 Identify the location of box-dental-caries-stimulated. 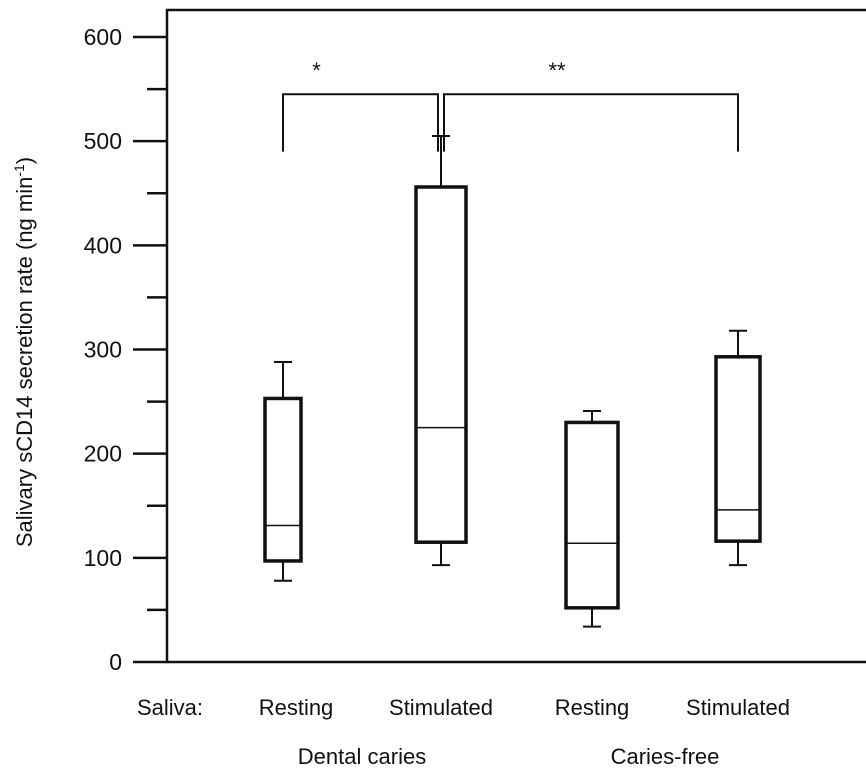
(441, 350).